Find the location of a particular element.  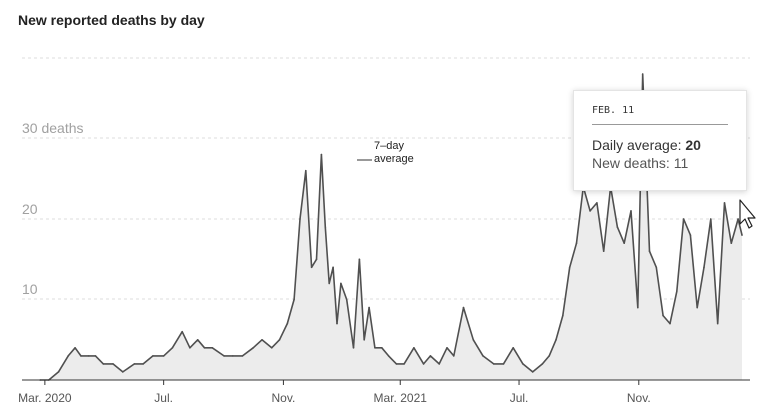

y-tick-label-30: 30 deaths is located at coordinates (53, 128).